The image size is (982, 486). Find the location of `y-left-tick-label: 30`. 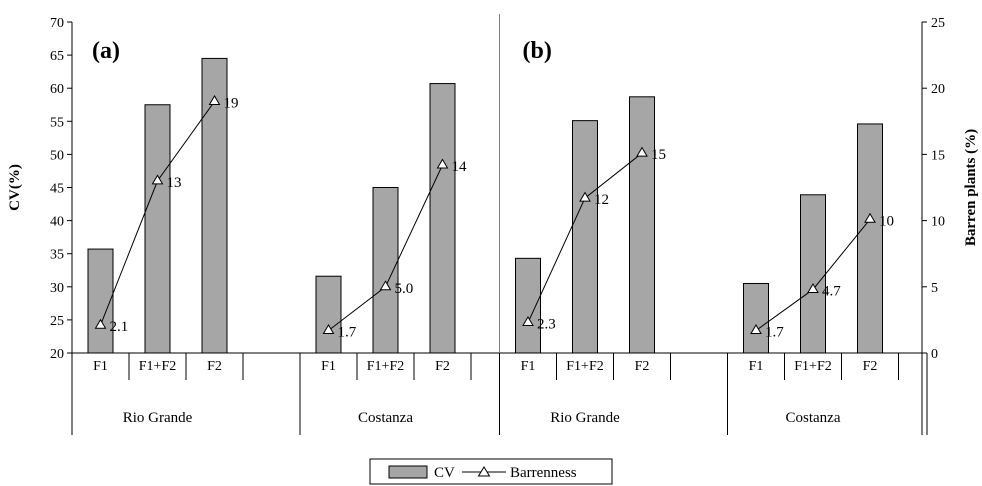

y-left-tick-label: 30 is located at coordinates (57, 288).